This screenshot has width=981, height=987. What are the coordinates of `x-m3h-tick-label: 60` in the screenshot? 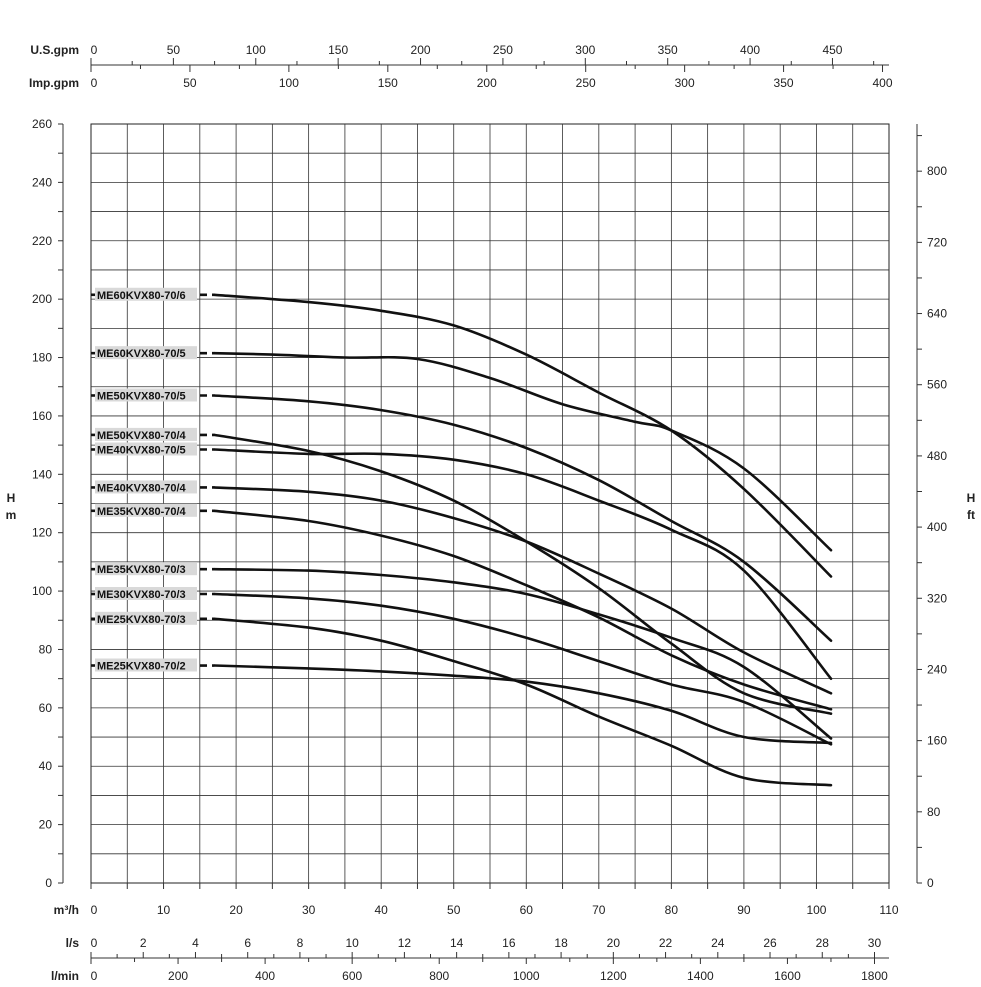 It's located at (527, 910).